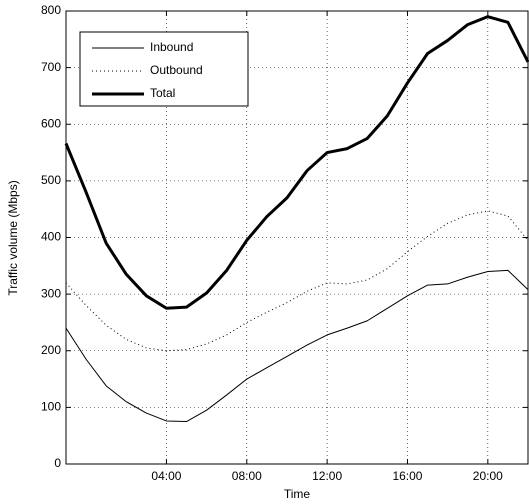 Image resolution: width=529 pixels, height=504 pixels. I want to click on x-axis-label: Time, so click(297, 494).